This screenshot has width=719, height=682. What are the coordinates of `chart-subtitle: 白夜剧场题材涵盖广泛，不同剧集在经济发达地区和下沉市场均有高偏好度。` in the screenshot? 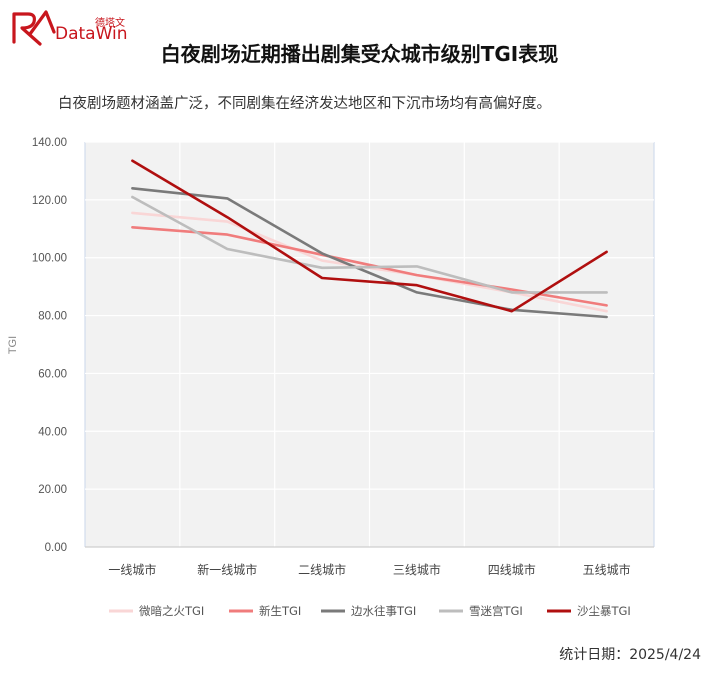 It's located at (304, 104).